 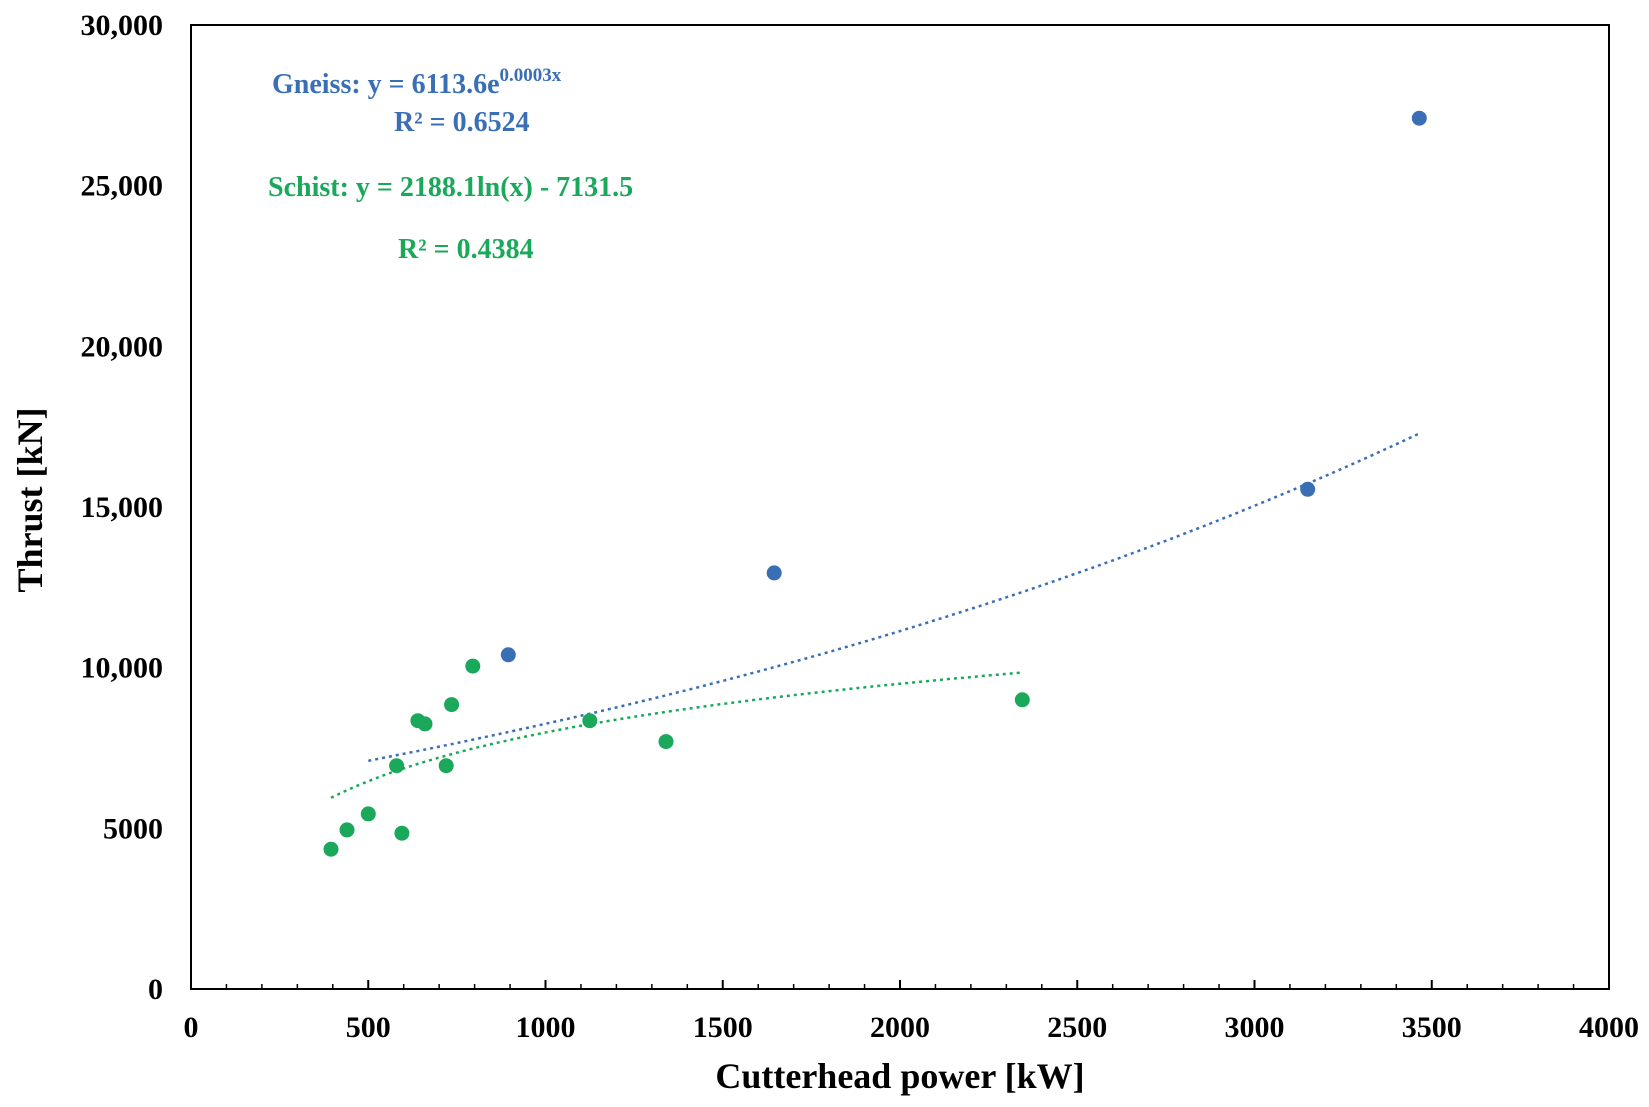 I want to click on x-tick-label: 0, so click(x=191, y=1027).